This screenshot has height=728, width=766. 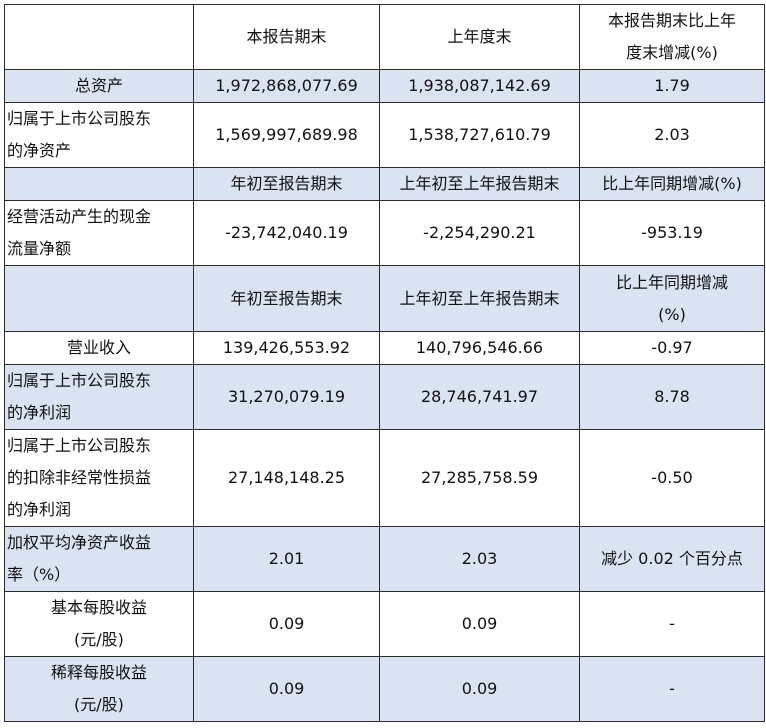 I want to click on row-label-line3: 的净利润, so click(x=39, y=509).